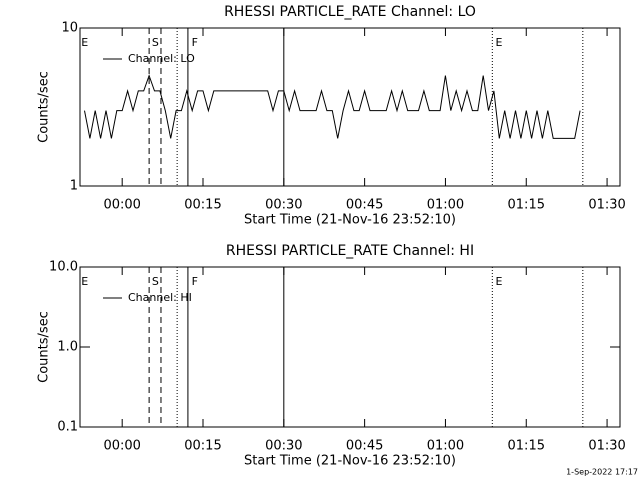  Describe the element at coordinates (350, 12) in the screenshot. I see `chart-title: RHESSI PARTICLE_RATE Channel: LO` at that location.